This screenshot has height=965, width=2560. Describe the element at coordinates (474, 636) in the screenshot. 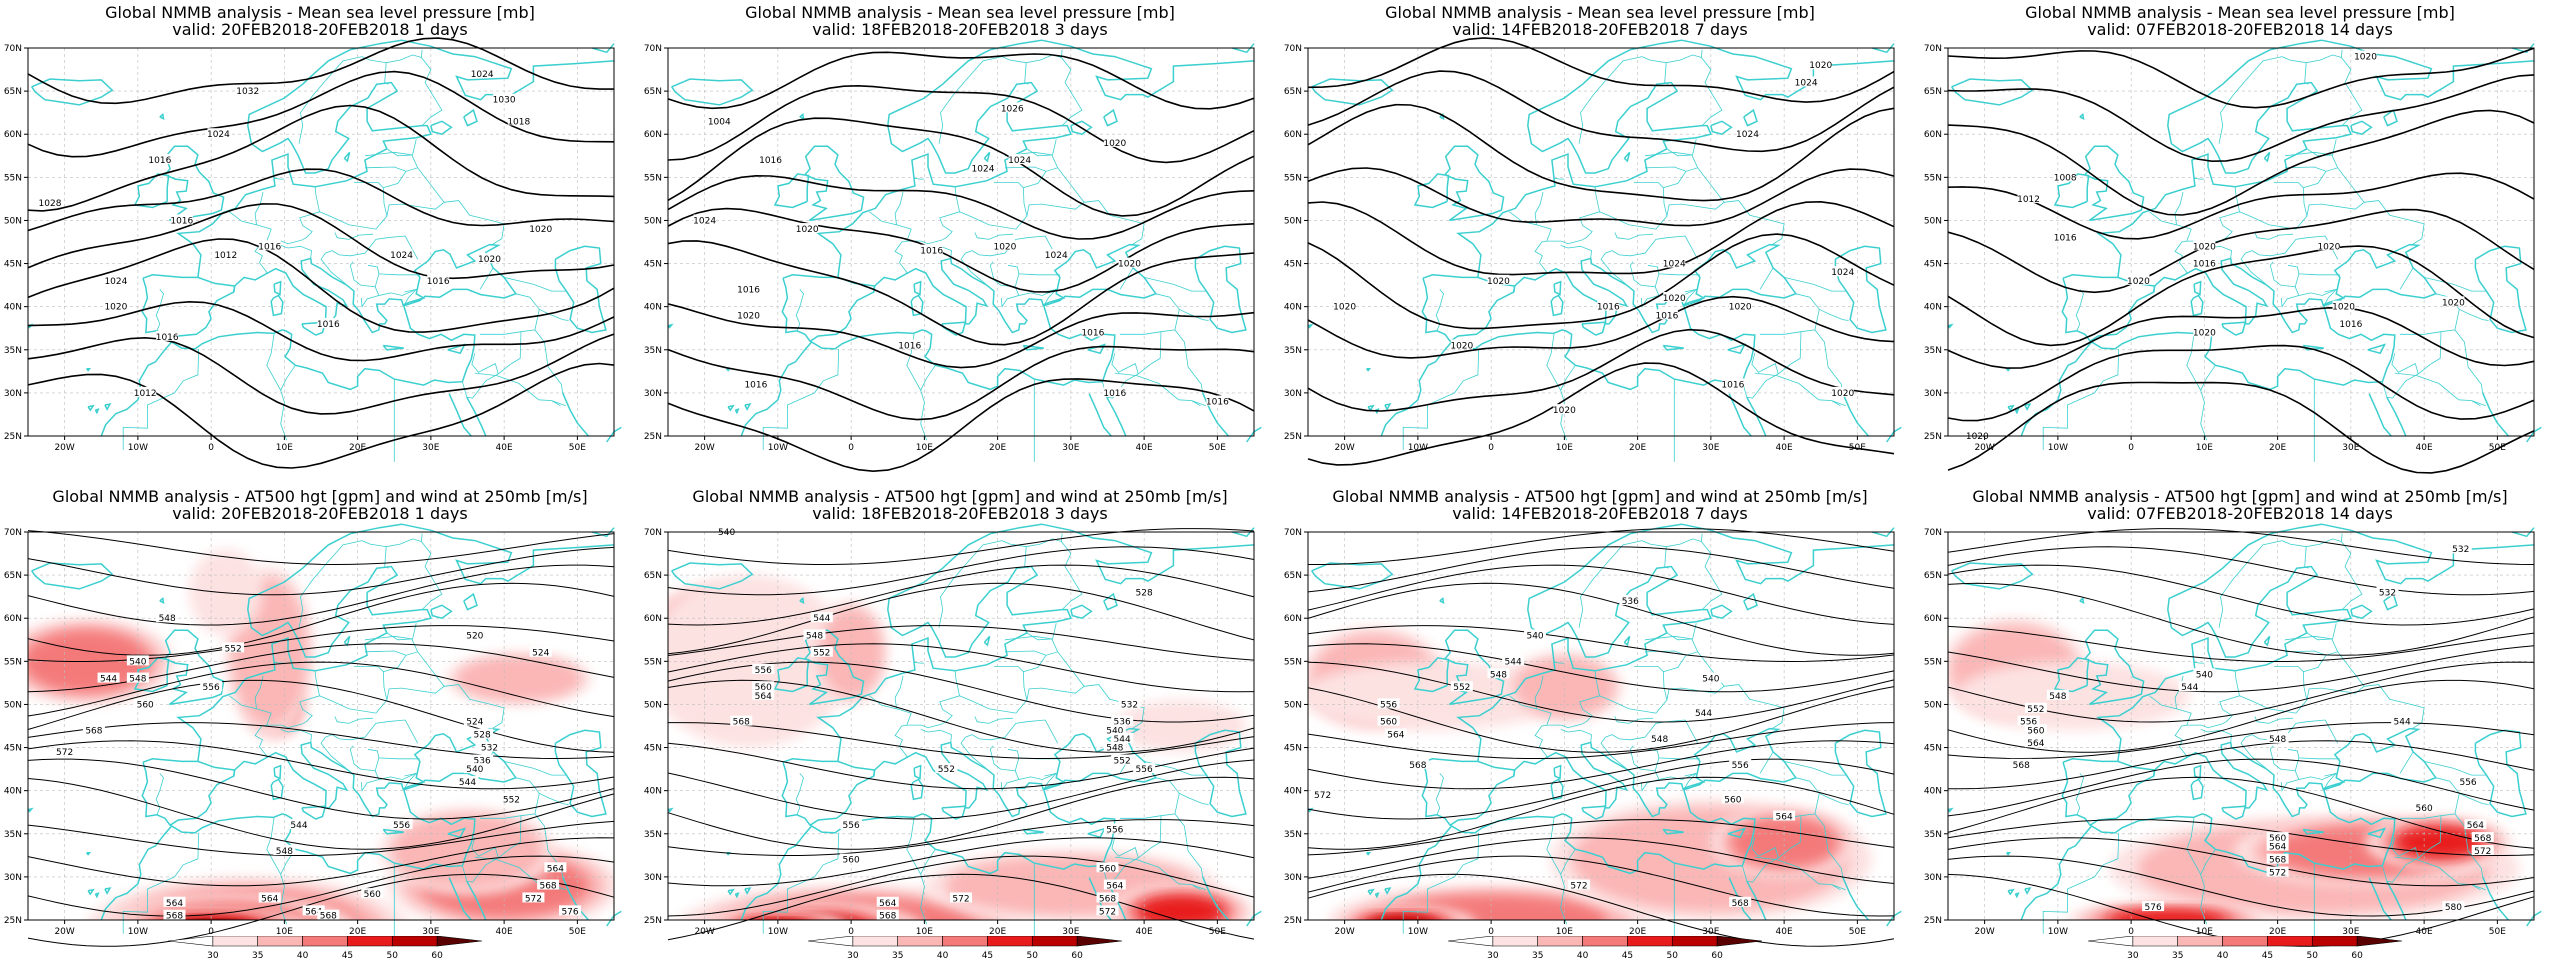

I see `contour-label: 520` at that location.